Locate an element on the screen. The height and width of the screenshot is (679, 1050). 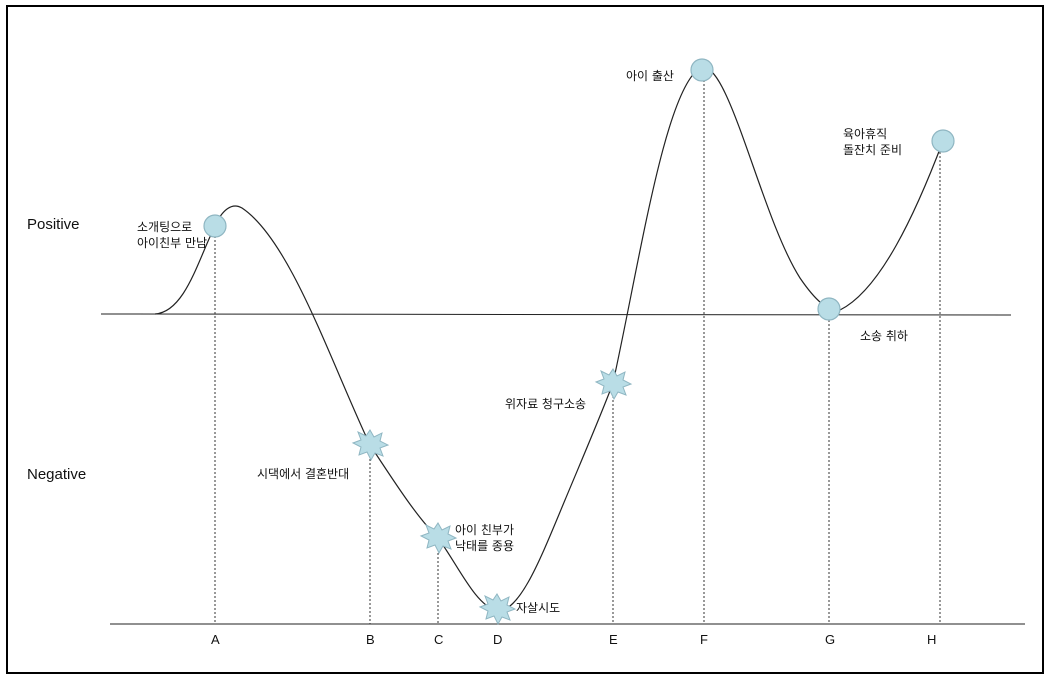
stage-letter-a: A is located at coordinates (215, 639).